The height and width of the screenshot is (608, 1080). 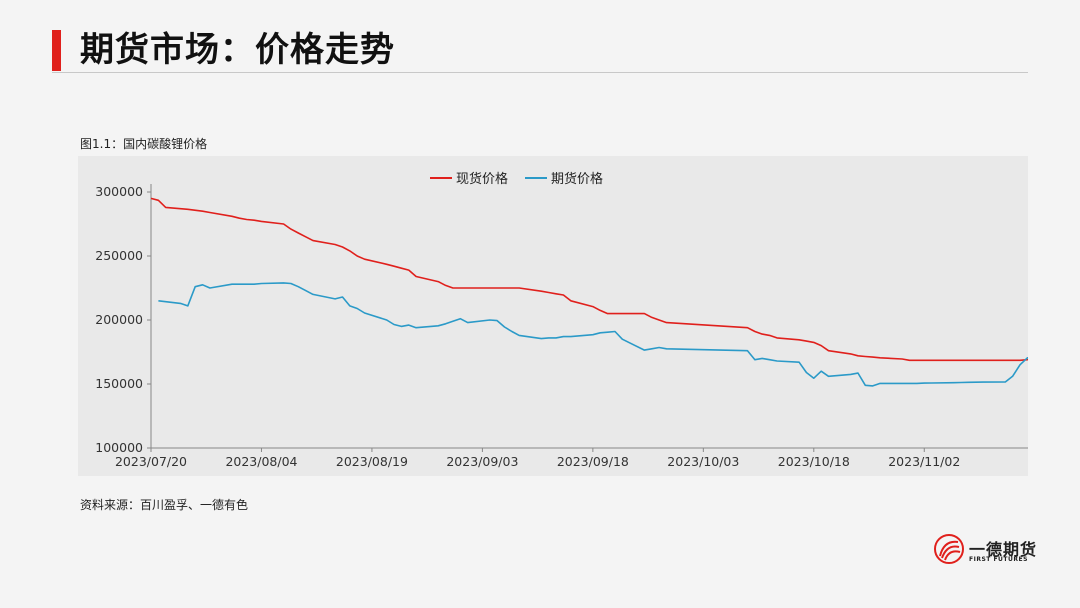 I want to click on x-tick-label: 2023/08/19, so click(x=372, y=461).